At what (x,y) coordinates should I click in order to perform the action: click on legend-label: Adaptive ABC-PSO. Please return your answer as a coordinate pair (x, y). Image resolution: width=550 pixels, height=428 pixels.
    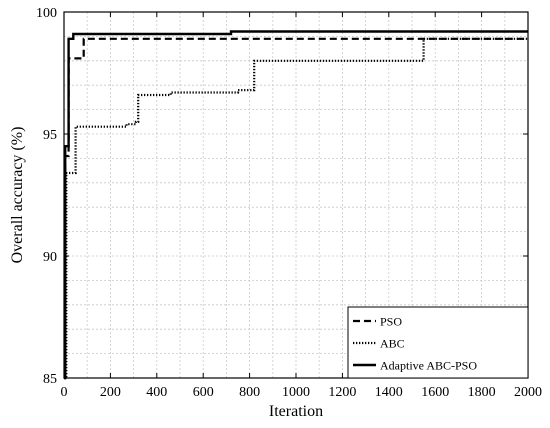
    Looking at the image, I should click on (428, 366).